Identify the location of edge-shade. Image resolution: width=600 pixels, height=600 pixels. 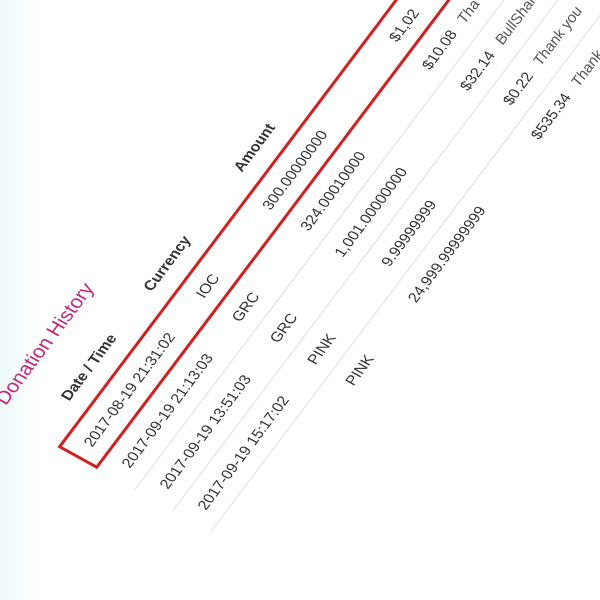
(20, 300).